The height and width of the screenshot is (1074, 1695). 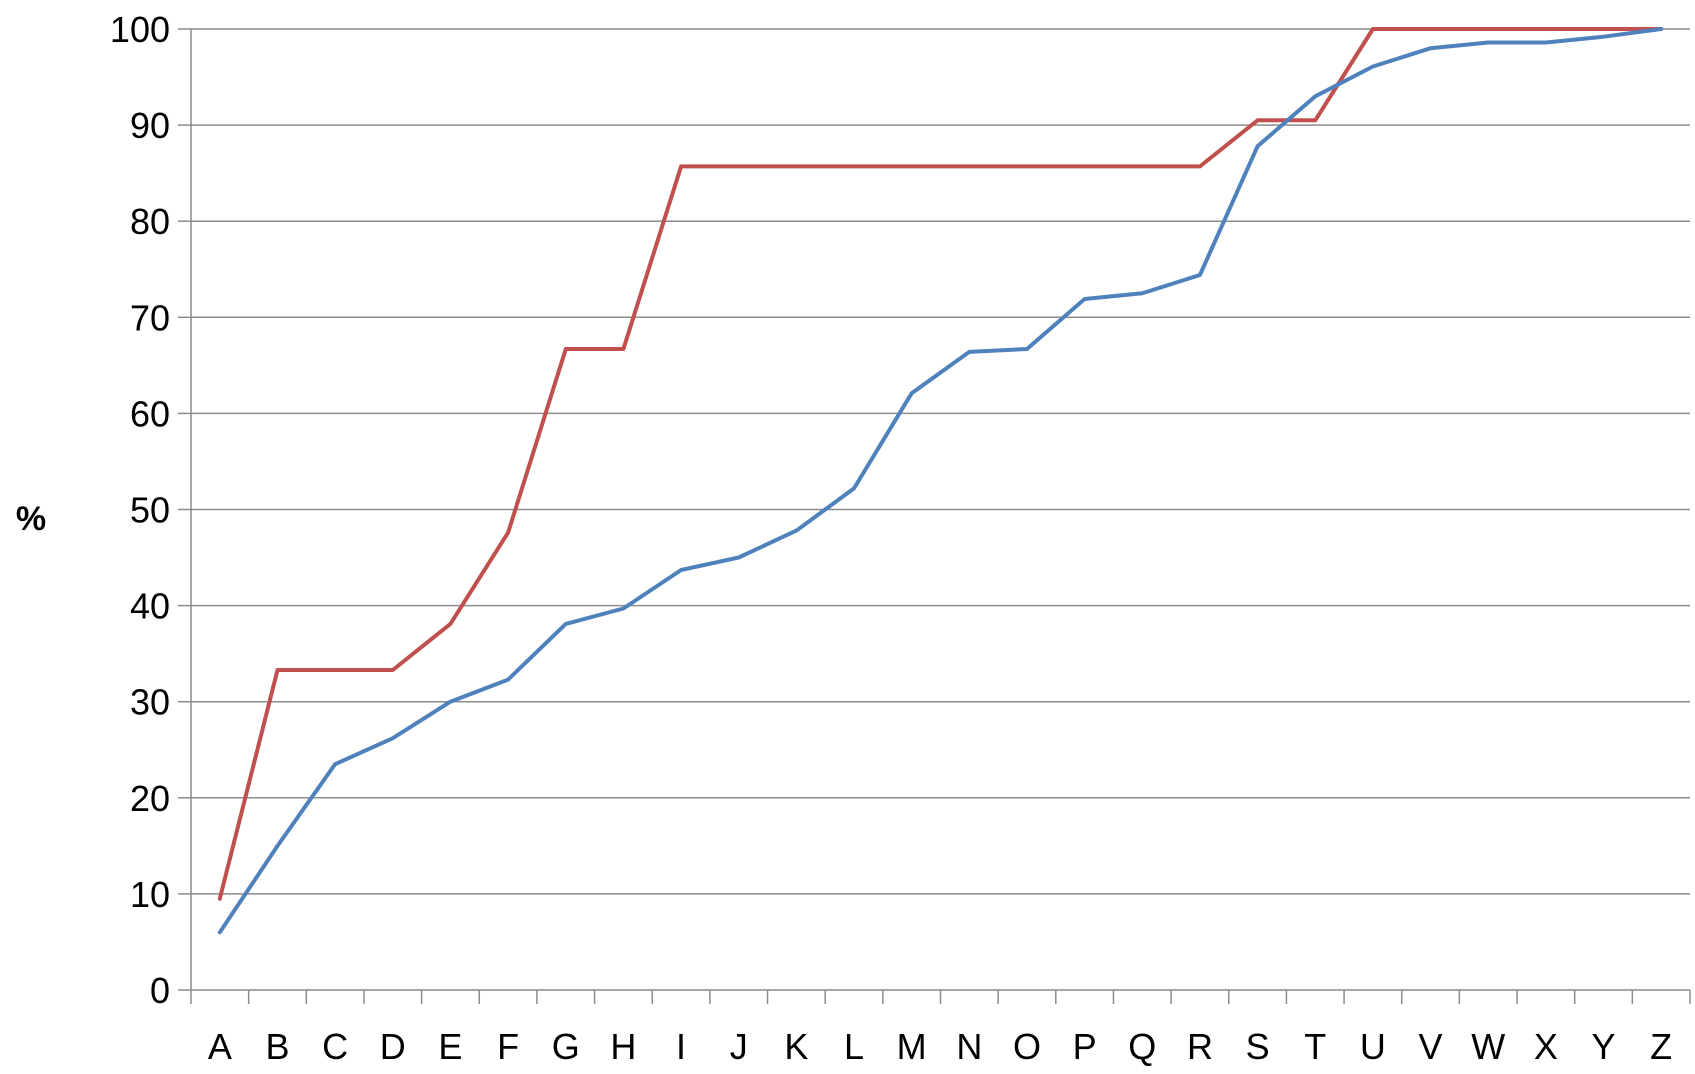 I want to click on x-tick-label: W, so click(x=1488, y=1046).